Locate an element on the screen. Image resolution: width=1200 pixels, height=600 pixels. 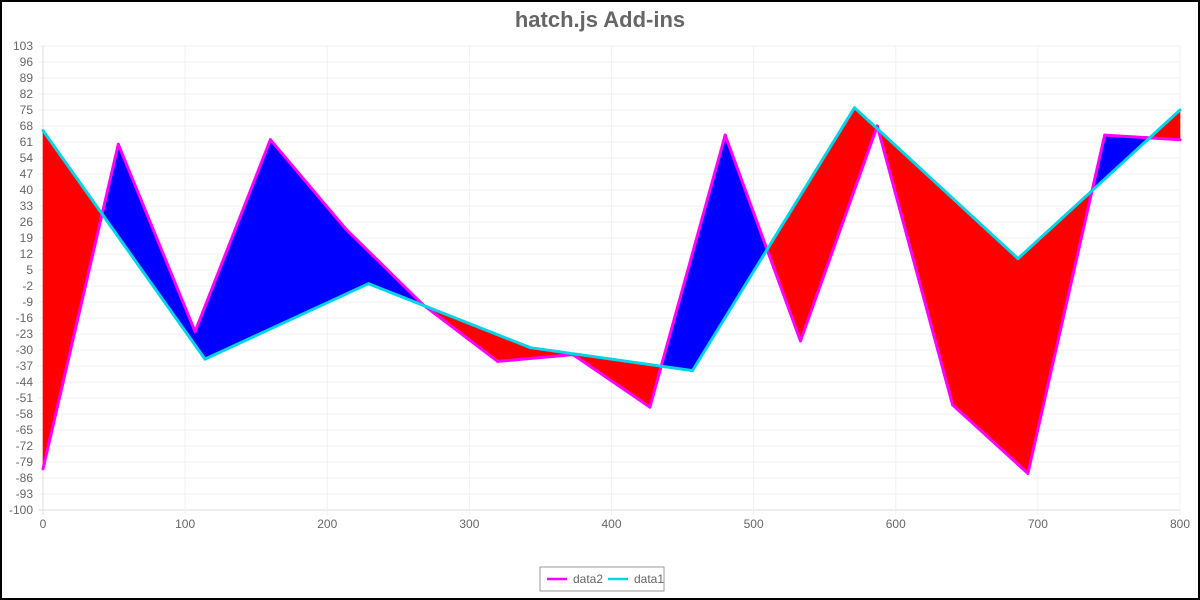
x-tick-label: 600 is located at coordinates (896, 524).